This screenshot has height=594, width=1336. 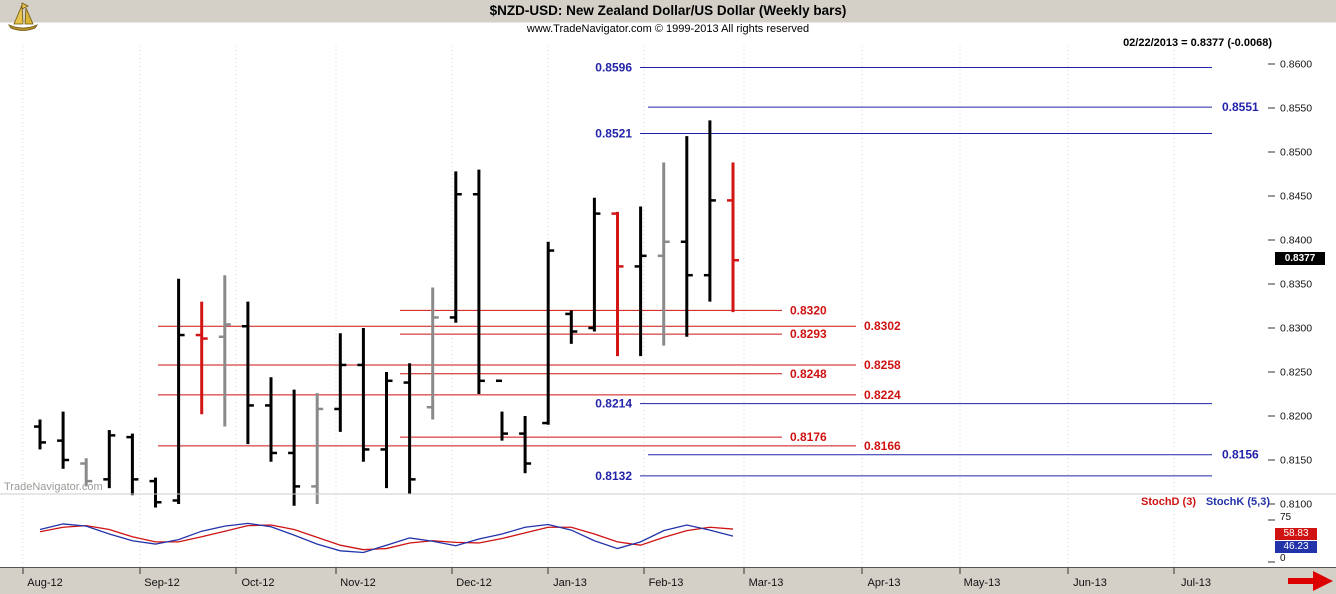 I want to click on x-axis-label: Dec-12, so click(x=473, y=583).